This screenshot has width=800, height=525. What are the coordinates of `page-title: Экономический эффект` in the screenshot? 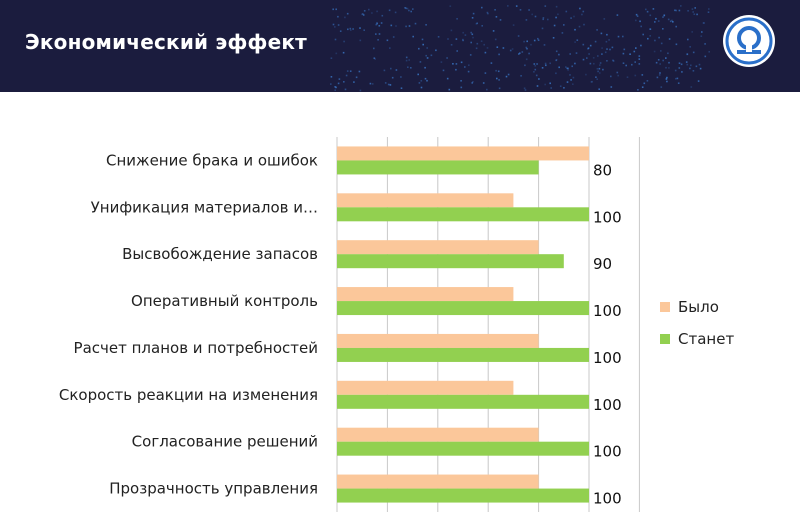 It's located at (166, 42).